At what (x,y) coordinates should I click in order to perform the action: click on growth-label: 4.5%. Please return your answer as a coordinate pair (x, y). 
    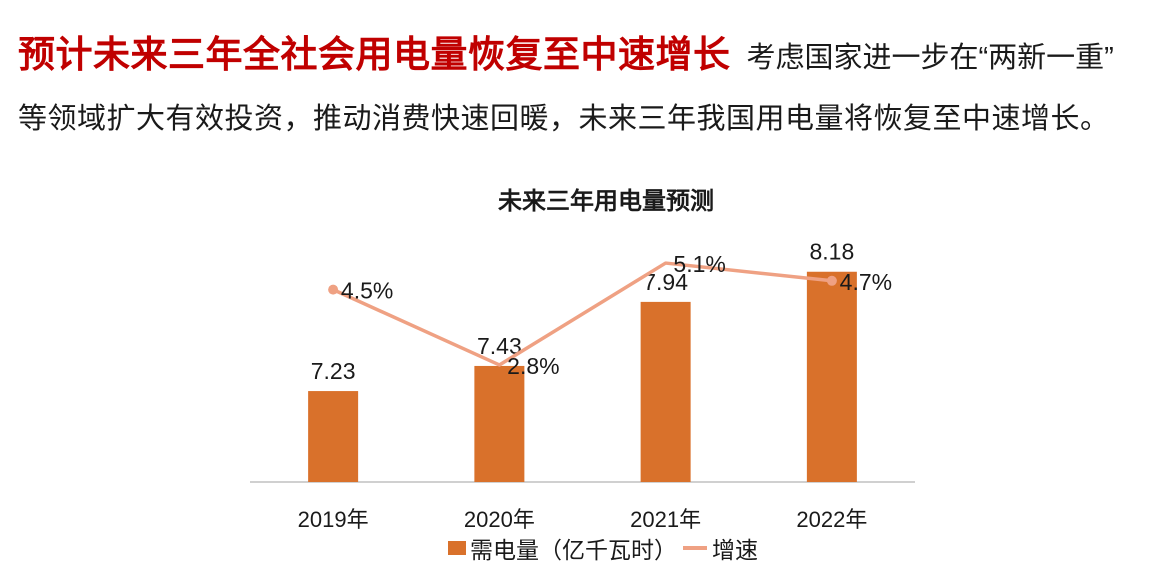
    Looking at the image, I should click on (367, 291).